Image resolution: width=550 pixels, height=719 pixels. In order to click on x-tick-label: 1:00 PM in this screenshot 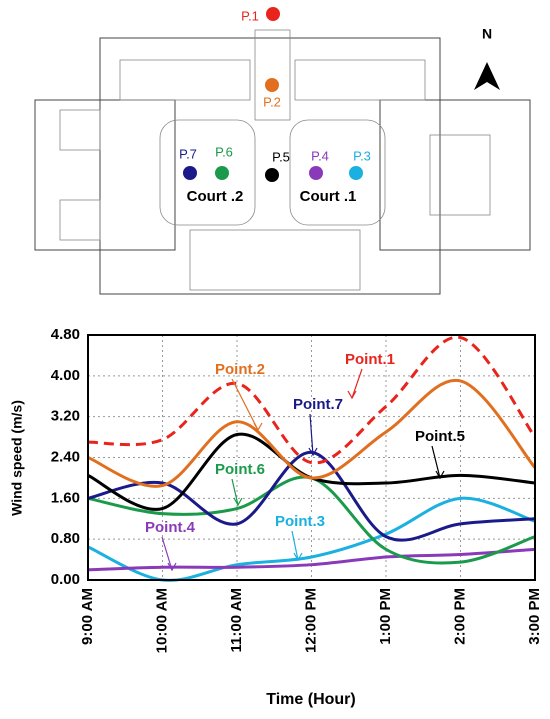, I will do `click(385, 616)`.